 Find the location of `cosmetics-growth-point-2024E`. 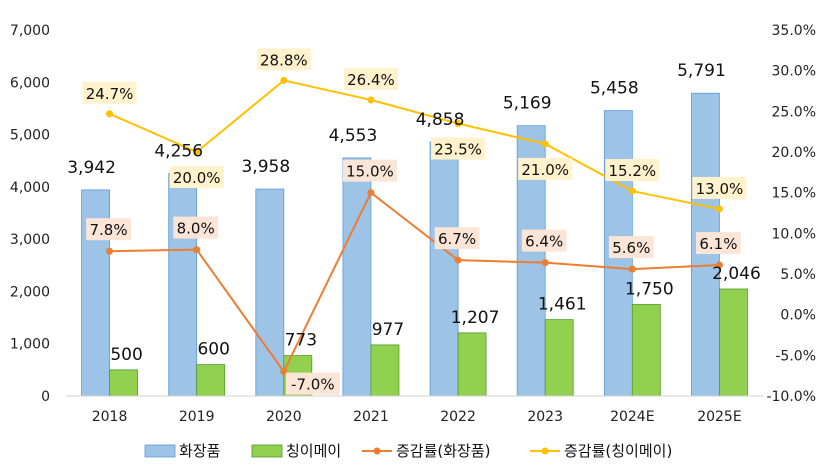

cosmetics-growth-point-2024E is located at coordinates (632, 269).